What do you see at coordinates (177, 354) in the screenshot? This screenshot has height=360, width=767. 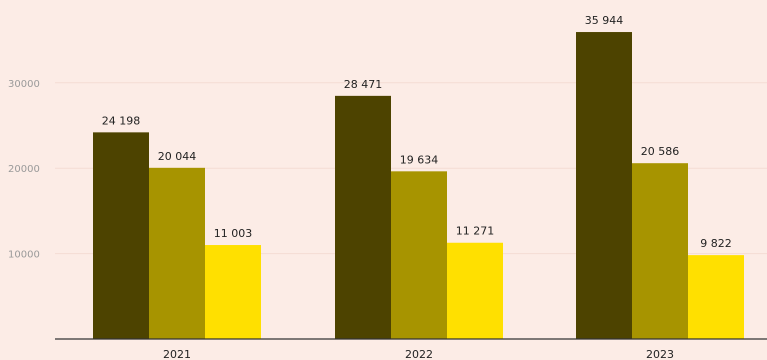 I see `x-tick-label: 2021` at bounding box center [177, 354].